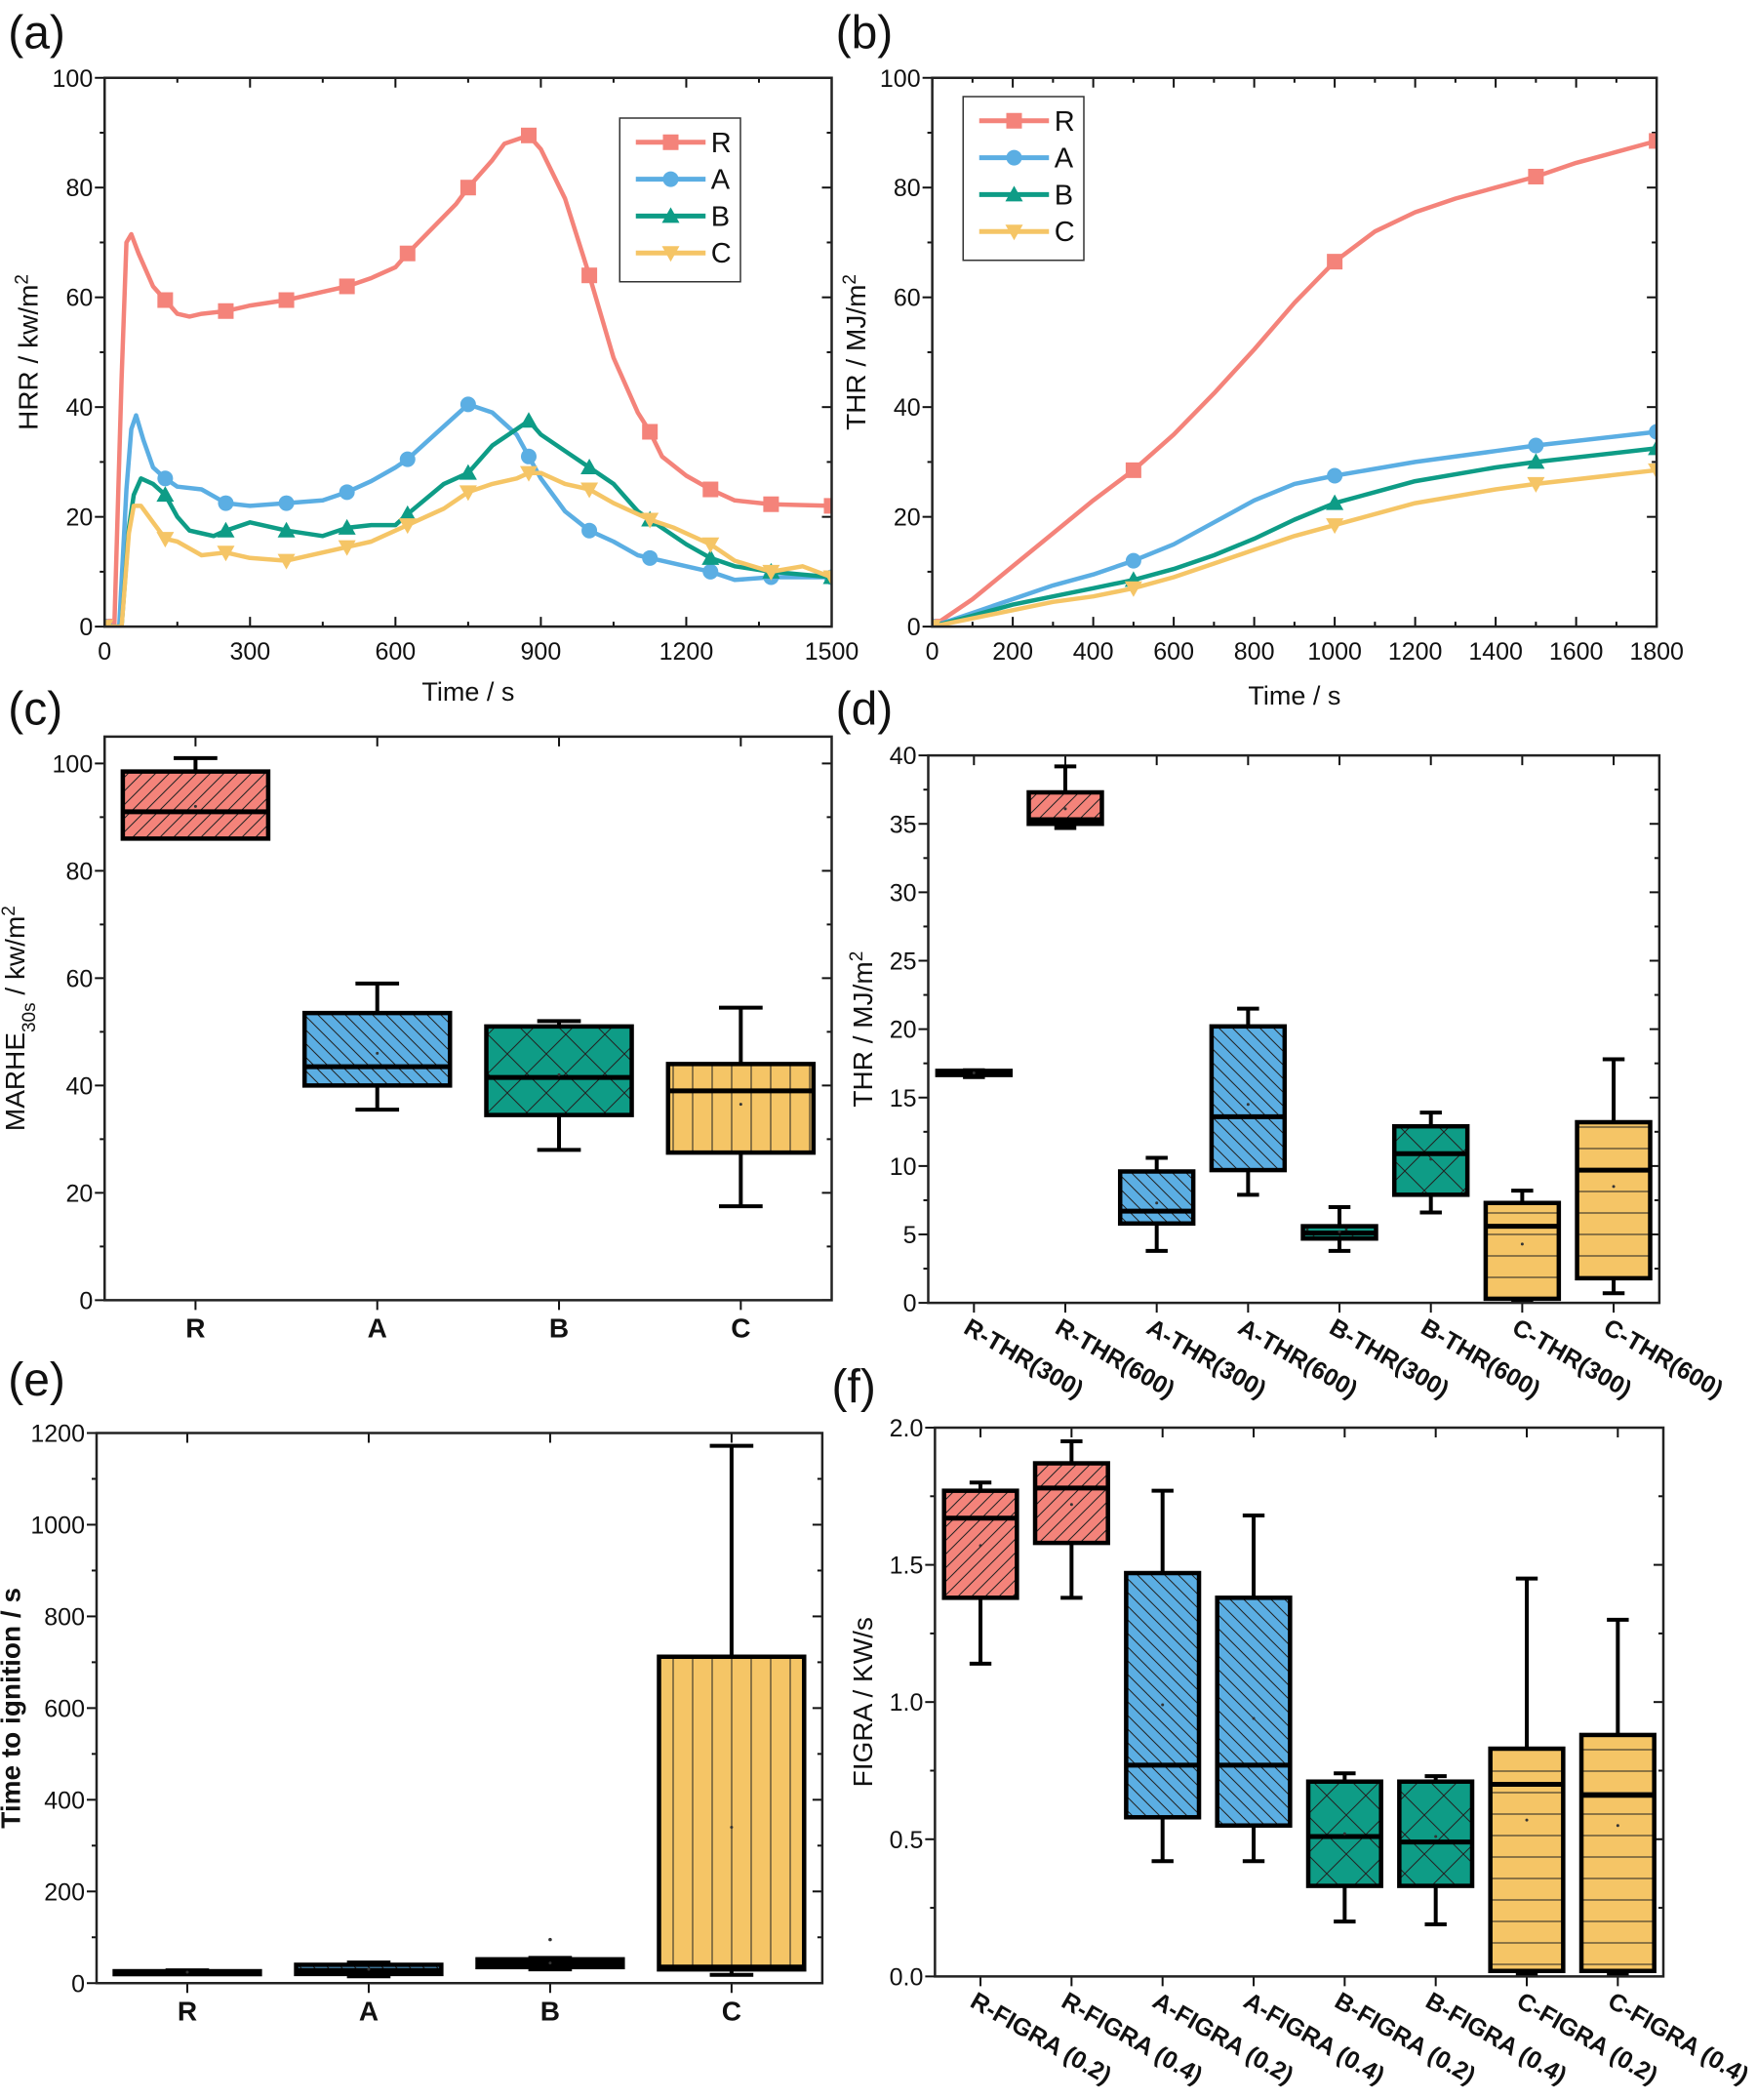 The height and width of the screenshot is (2100, 1757). What do you see at coordinates (863, 1034) in the screenshot?
I see `y-axis-label-part: THR / MJ/m` at bounding box center [863, 1034].